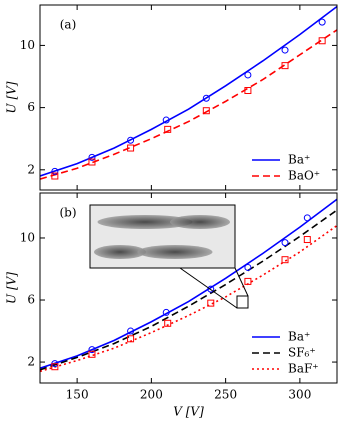 The width and height of the screenshot is (341, 421). What do you see at coordinates (304, 176) in the screenshot?
I see `legend-label: BaO⁺` at bounding box center [304, 176].